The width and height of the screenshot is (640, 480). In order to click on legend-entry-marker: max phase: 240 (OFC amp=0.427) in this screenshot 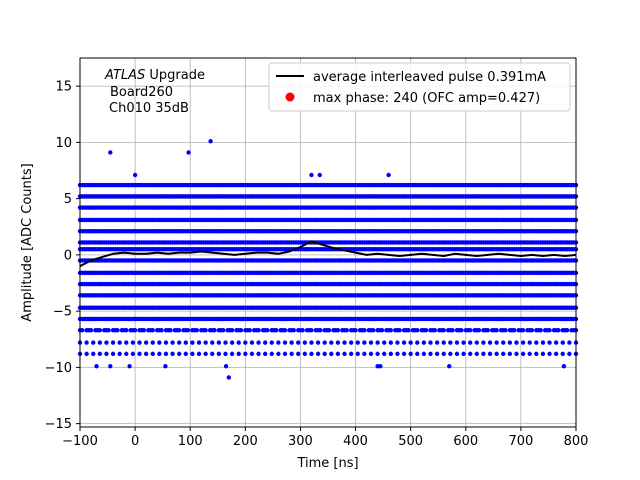, I will do `click(426, 98)`.